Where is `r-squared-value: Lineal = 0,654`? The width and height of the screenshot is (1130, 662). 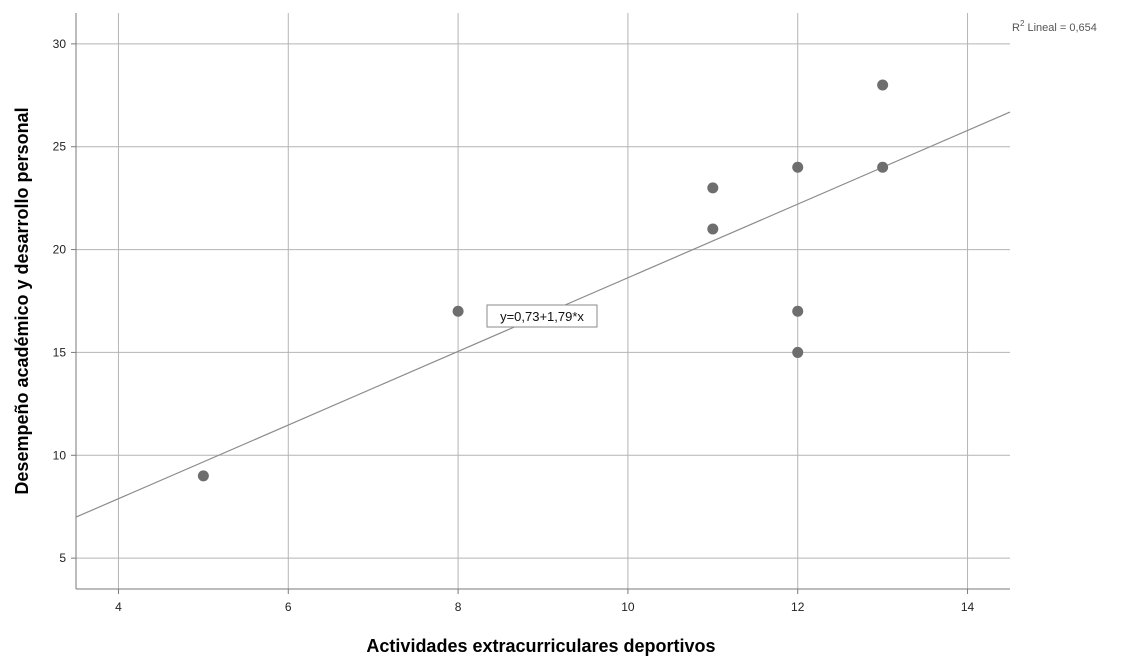
r-squared-value: Lineal = 0,654 is located at coordinates (1060, 28).